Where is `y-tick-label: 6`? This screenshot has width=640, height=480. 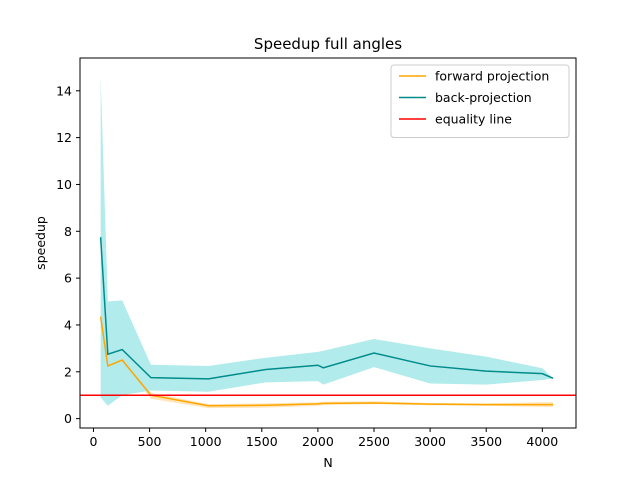
y-tick-label: 6 is located at coordinates (68, 278).